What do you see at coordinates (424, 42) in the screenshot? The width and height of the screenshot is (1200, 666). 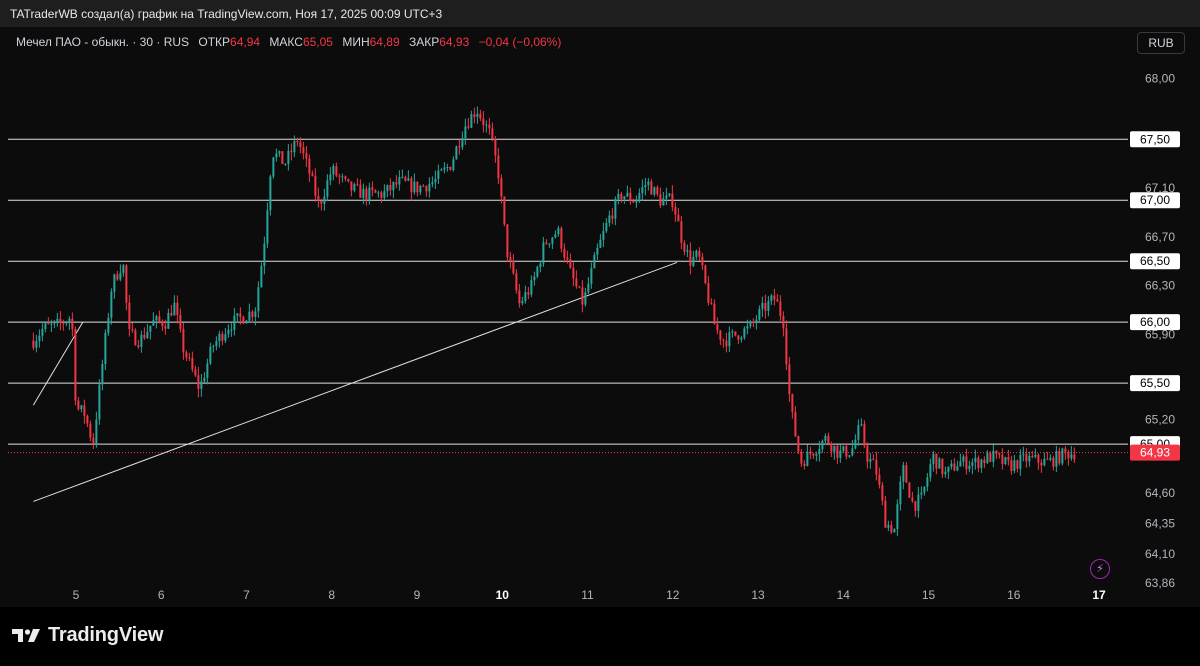 I see `close-label: ЗАКР` at bounding box center [424, 42].